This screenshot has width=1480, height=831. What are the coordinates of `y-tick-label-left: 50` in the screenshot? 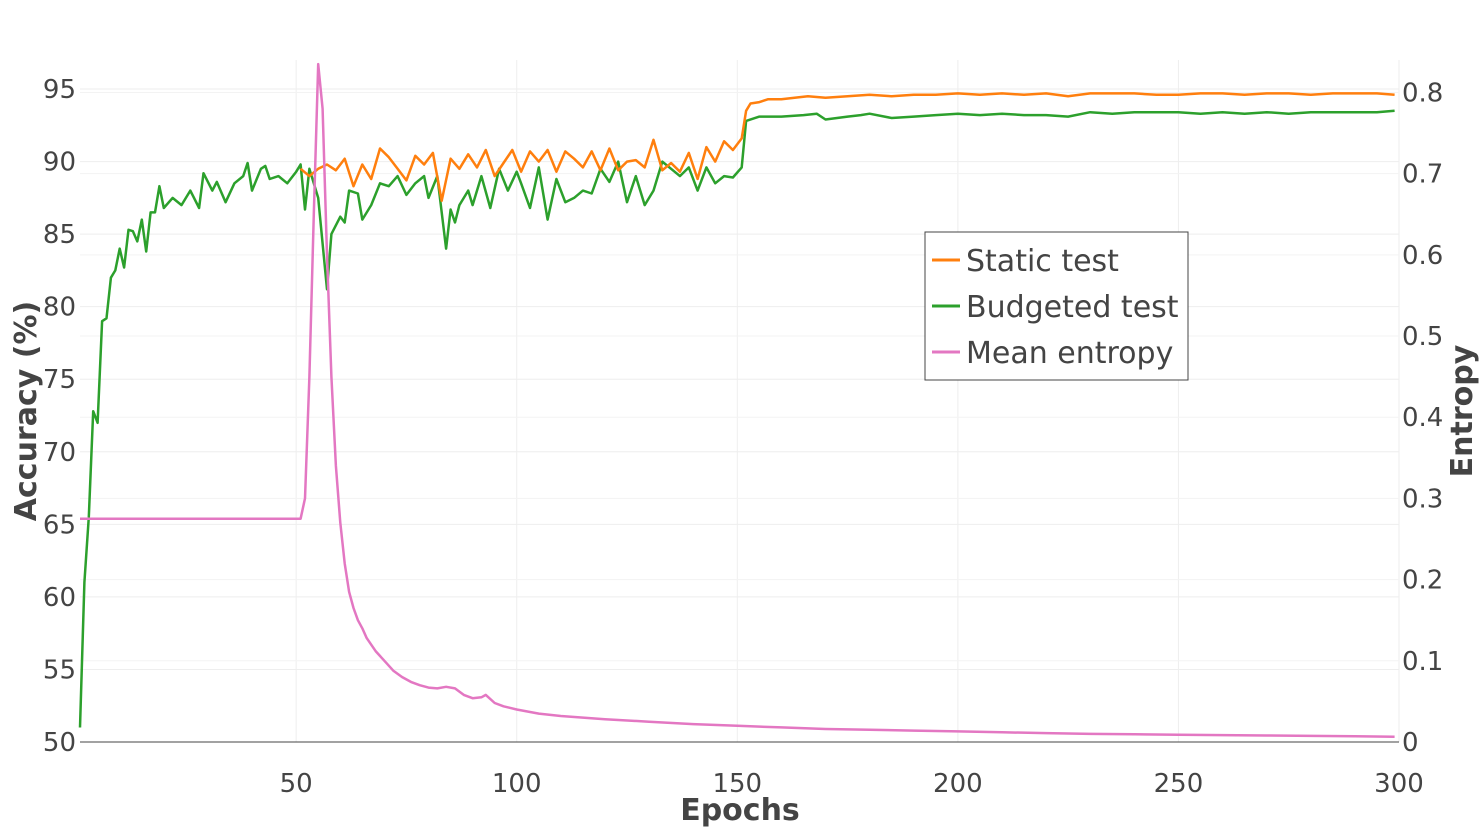 It's located at (59, 743).